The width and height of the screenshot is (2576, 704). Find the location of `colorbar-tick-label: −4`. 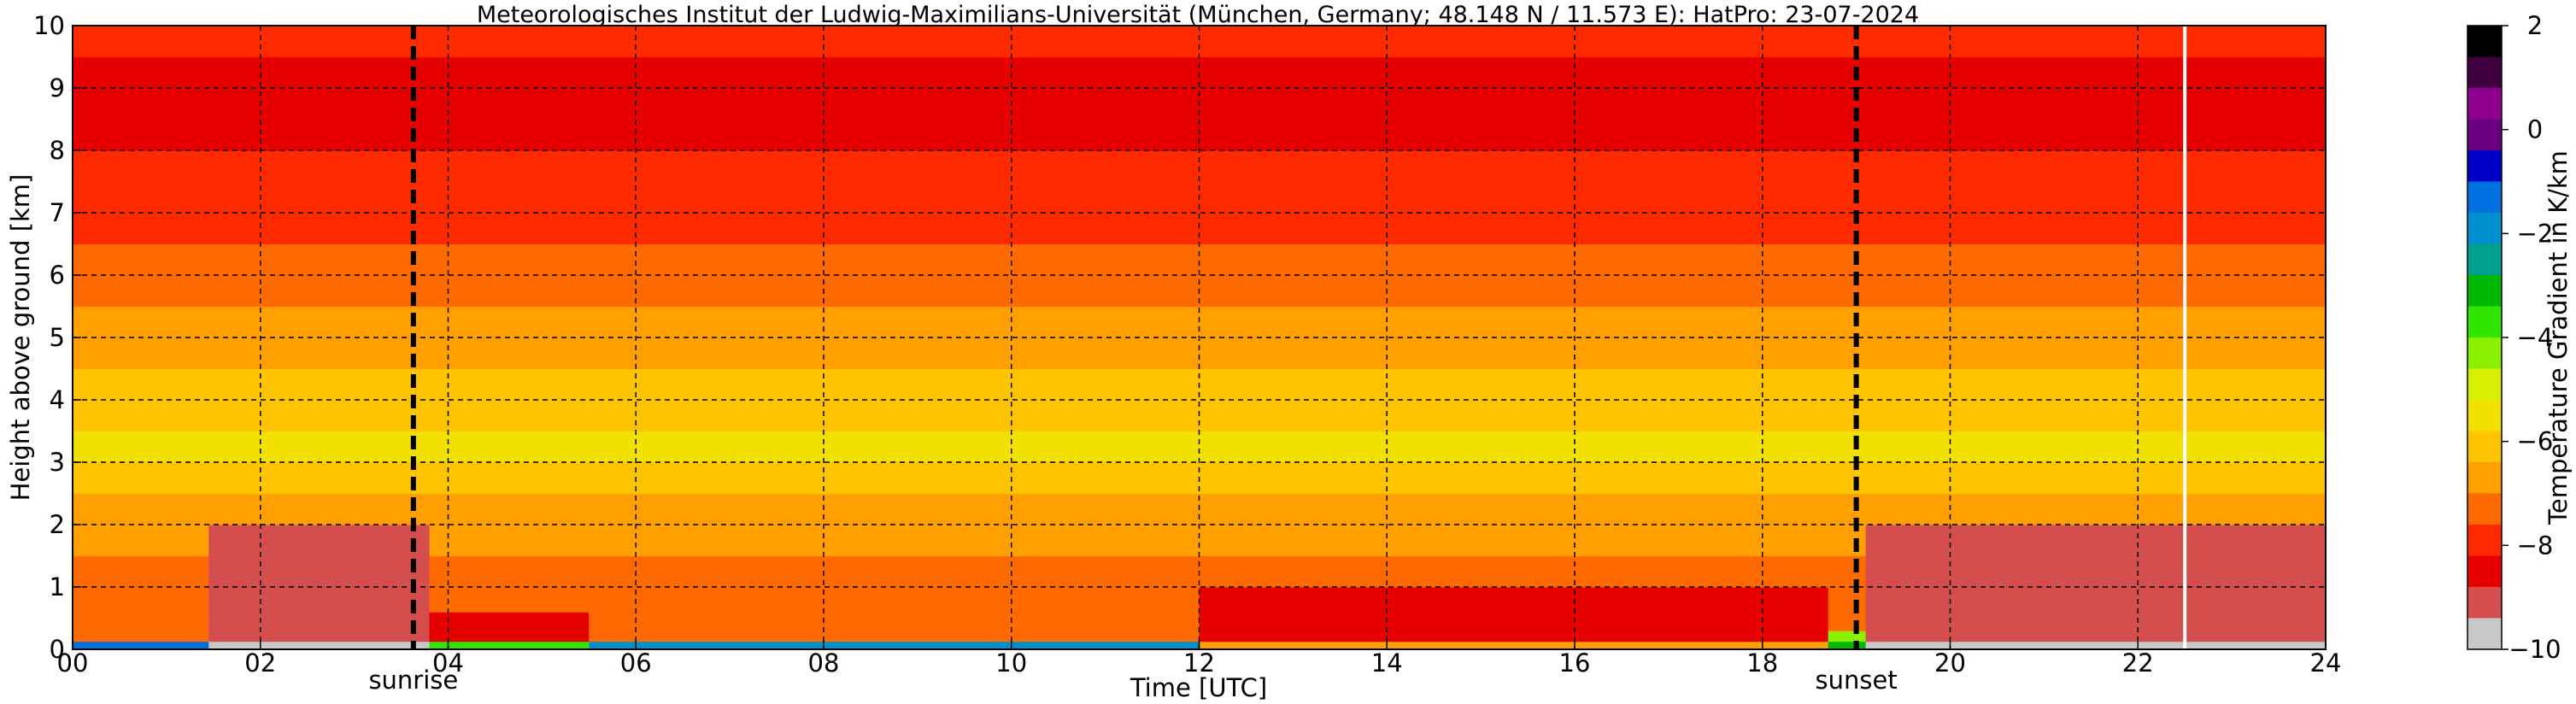

colorbar-tick-label: −4 is located at coordinates (2535, 337).